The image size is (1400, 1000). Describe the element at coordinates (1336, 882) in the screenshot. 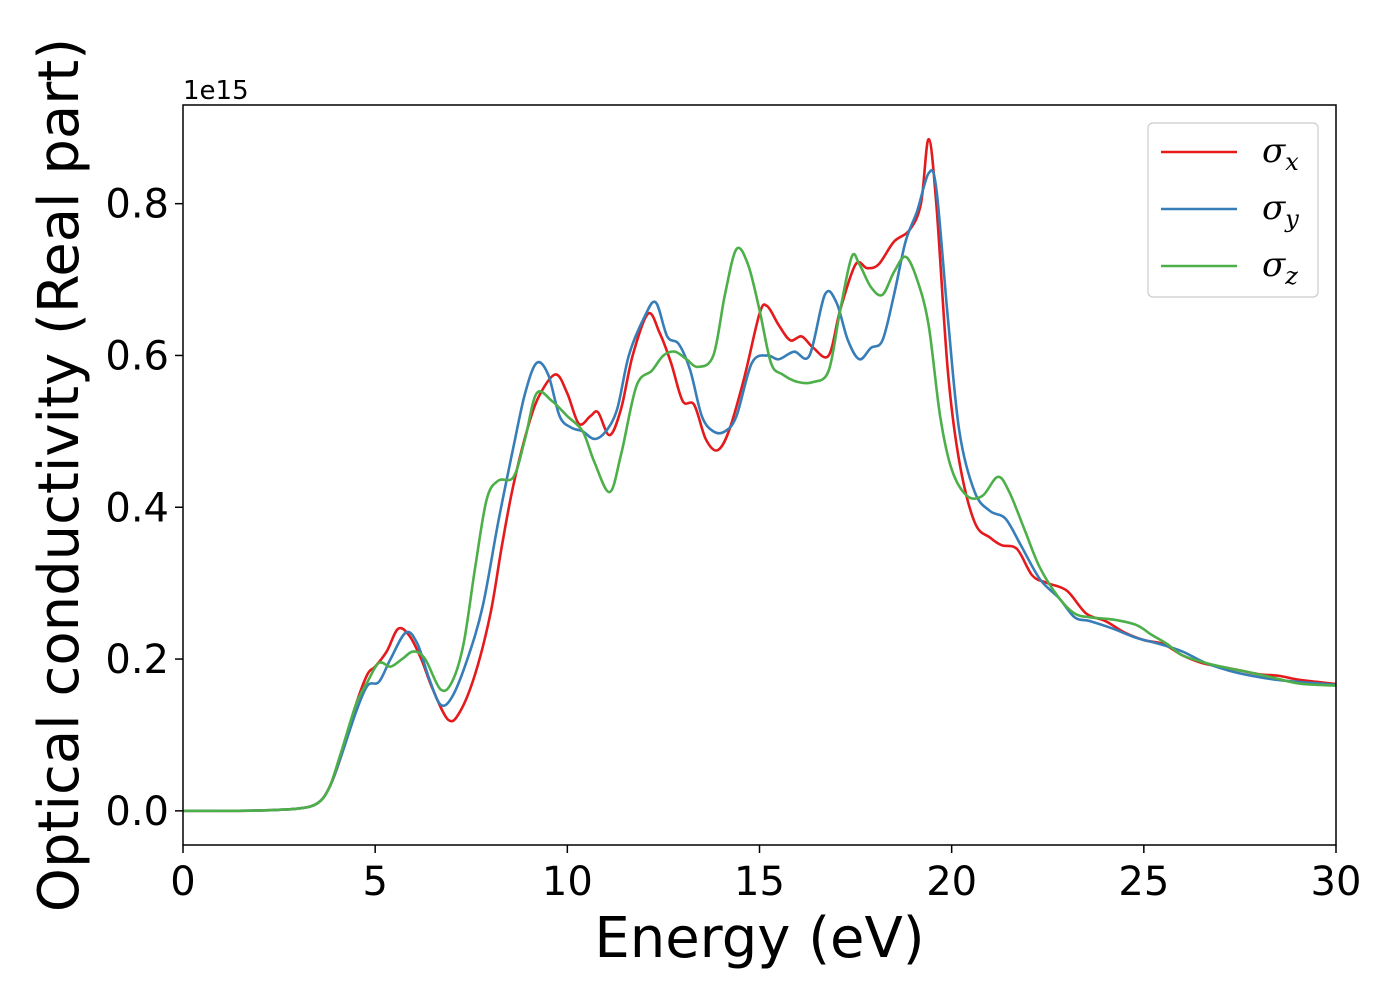

I see `x-tick-label: 30` at that location.